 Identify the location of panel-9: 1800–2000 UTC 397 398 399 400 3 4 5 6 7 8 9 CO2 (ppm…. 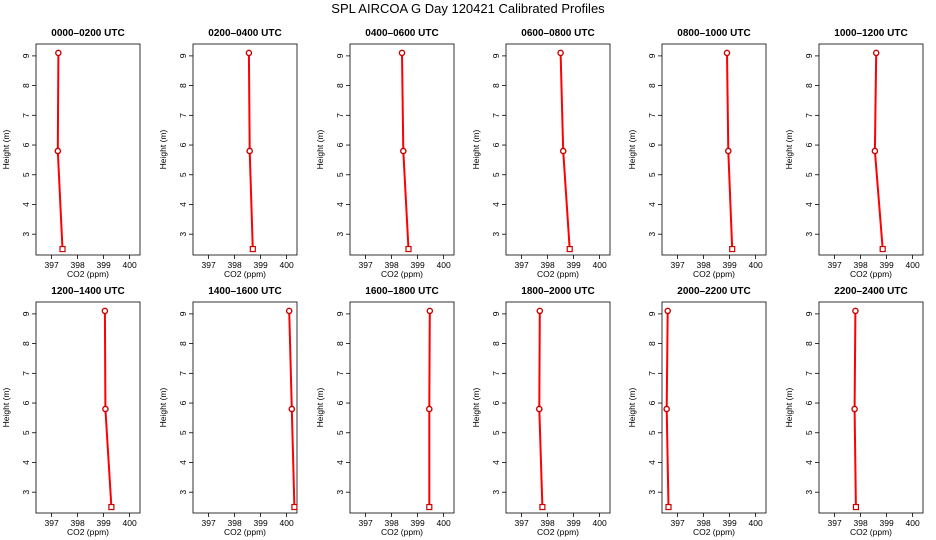
(541, 411).